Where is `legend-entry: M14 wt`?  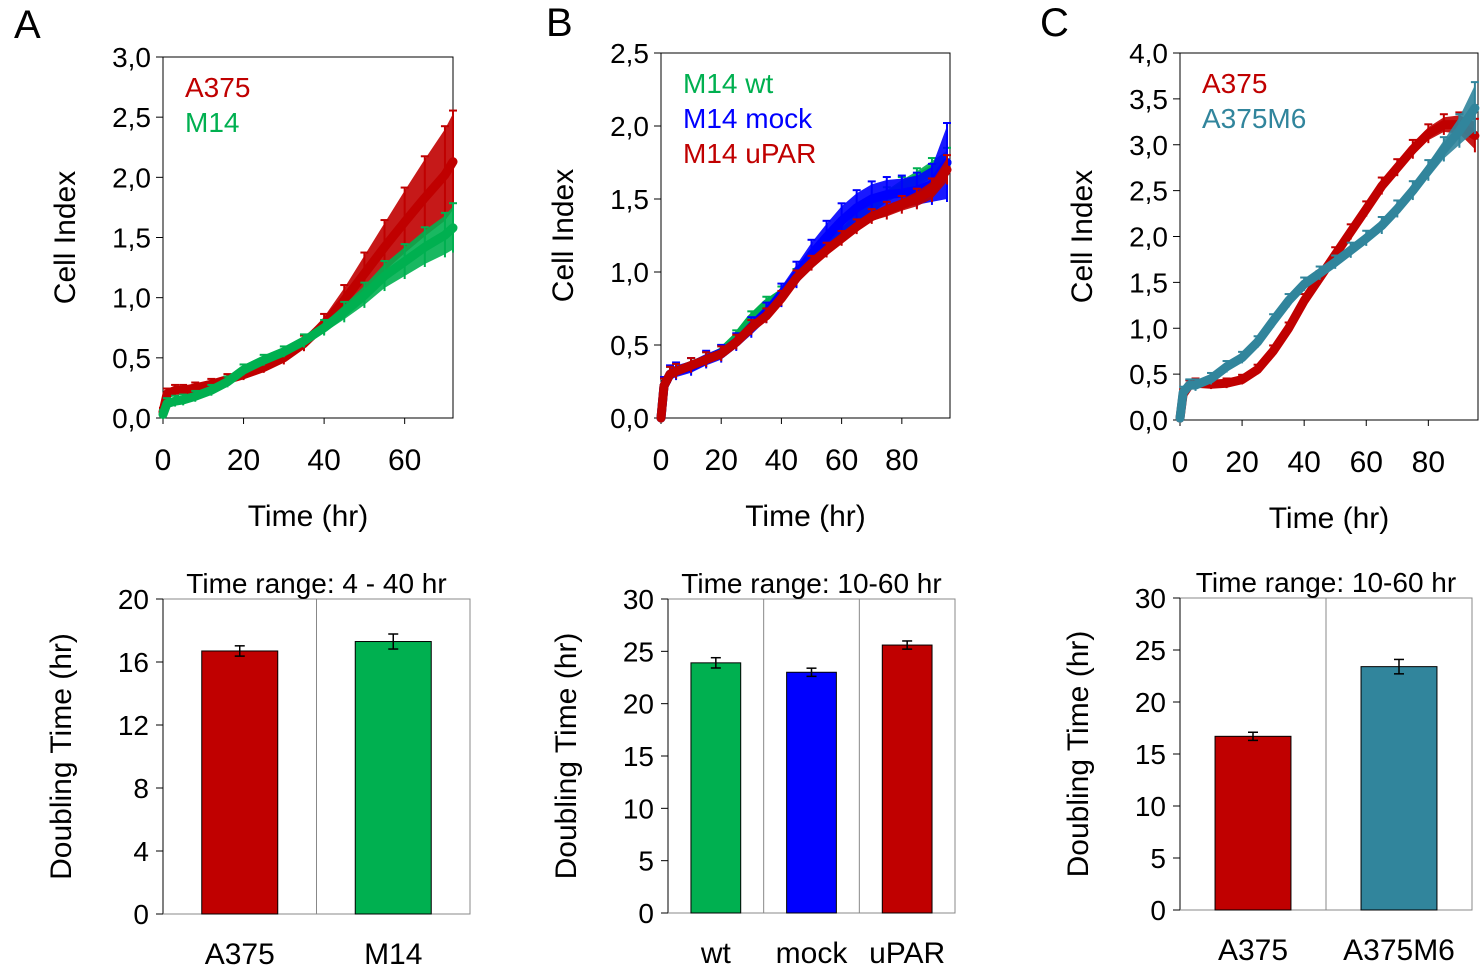 legend-entry: M14 wt is located at coordinates (728, 83).